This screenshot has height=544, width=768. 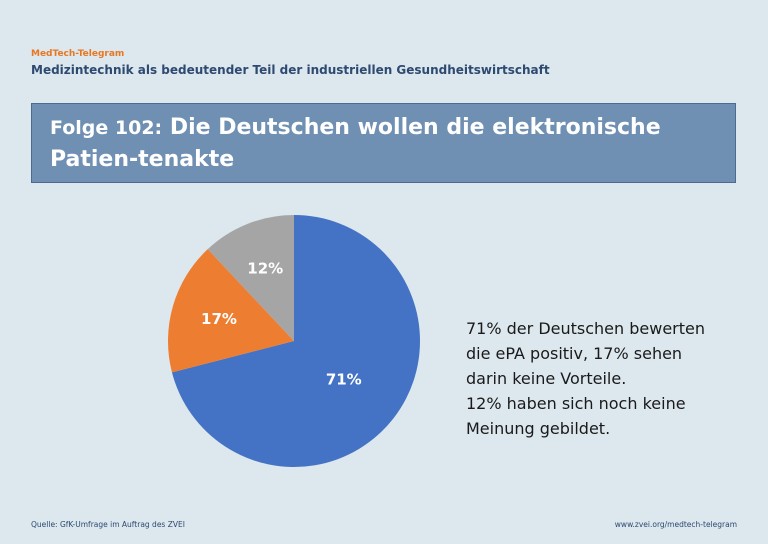 I want to click on brand-label: MedTech-Telegram, so click(x=78, y=54).